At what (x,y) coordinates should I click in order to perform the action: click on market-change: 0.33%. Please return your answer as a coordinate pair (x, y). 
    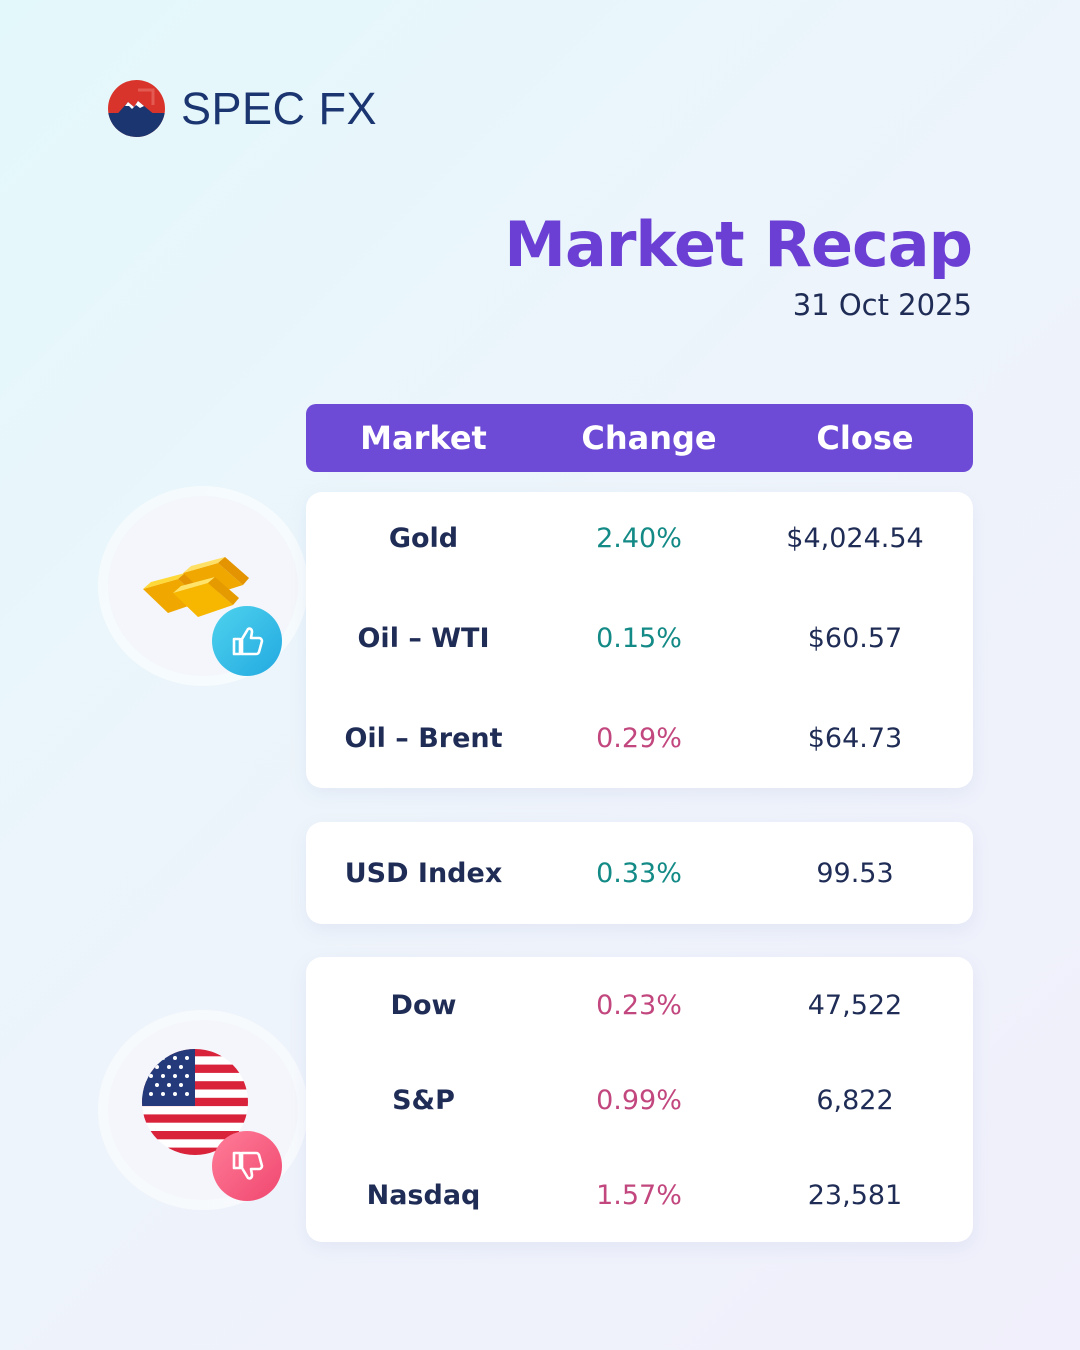
    Looking at the image, I should click on (639, 873).